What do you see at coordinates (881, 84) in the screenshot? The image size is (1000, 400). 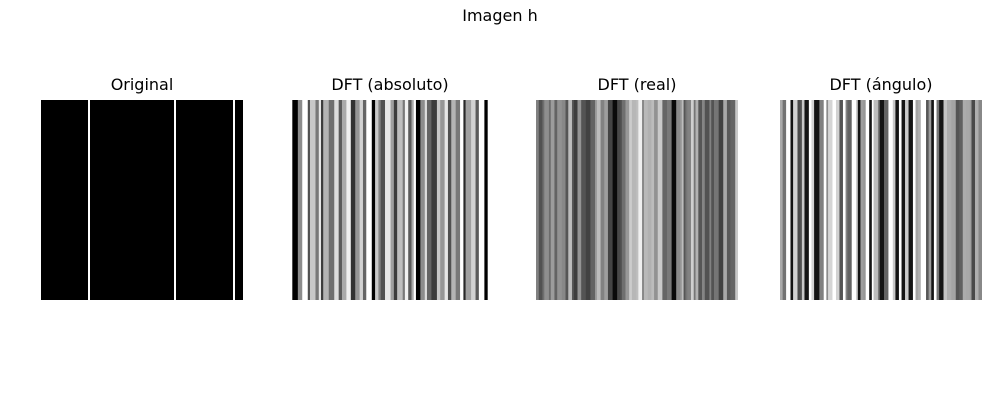 I see `panel-title-dft-angle: DFT (ángulo)` at bounding box center [881, 84].